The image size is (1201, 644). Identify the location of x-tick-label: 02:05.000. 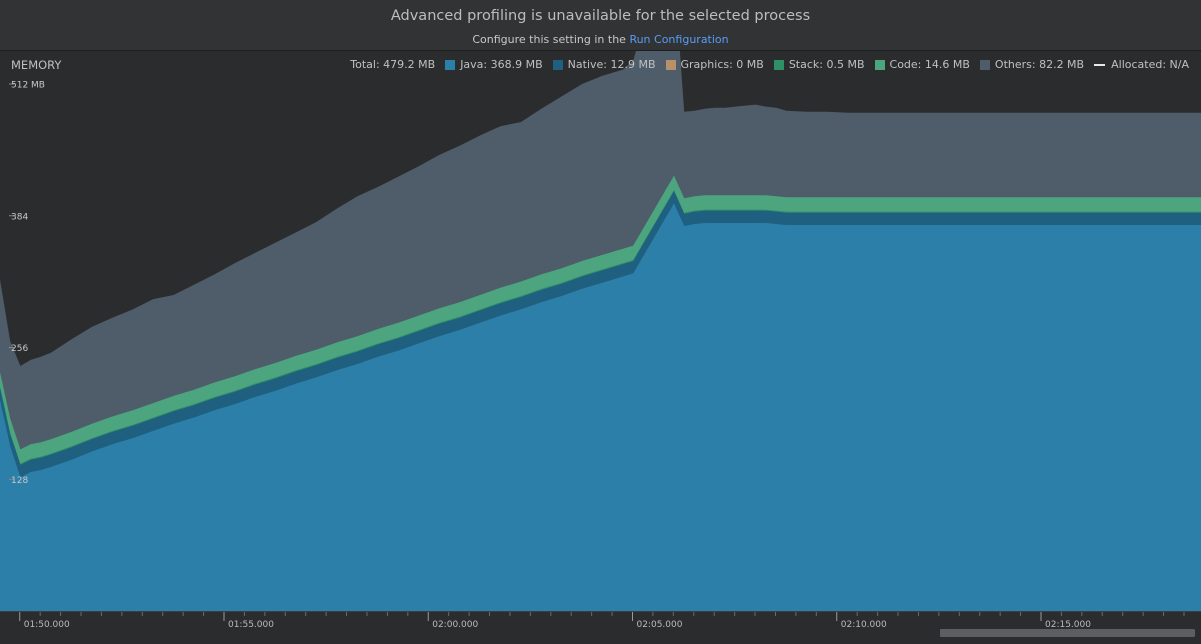
(659, 625).